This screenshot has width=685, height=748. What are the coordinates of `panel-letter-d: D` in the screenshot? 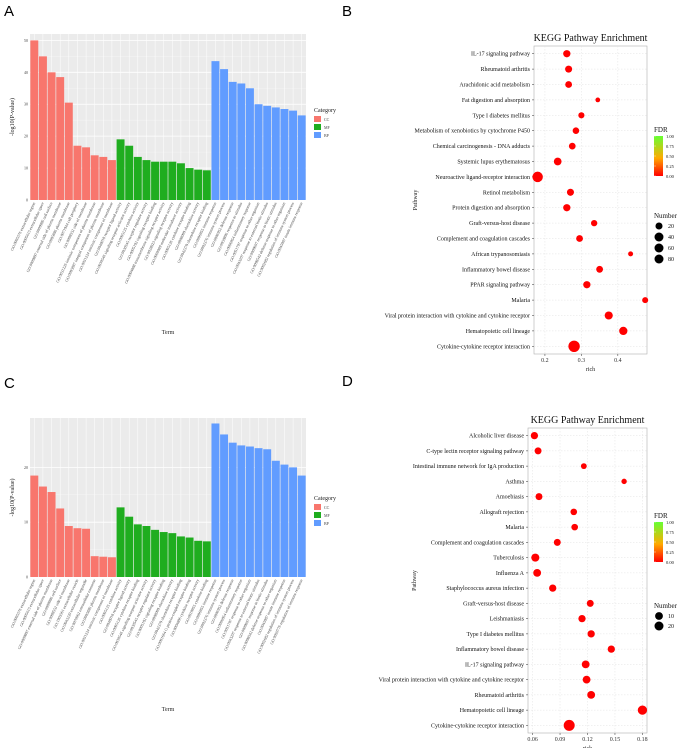 It's located at (347, 381).